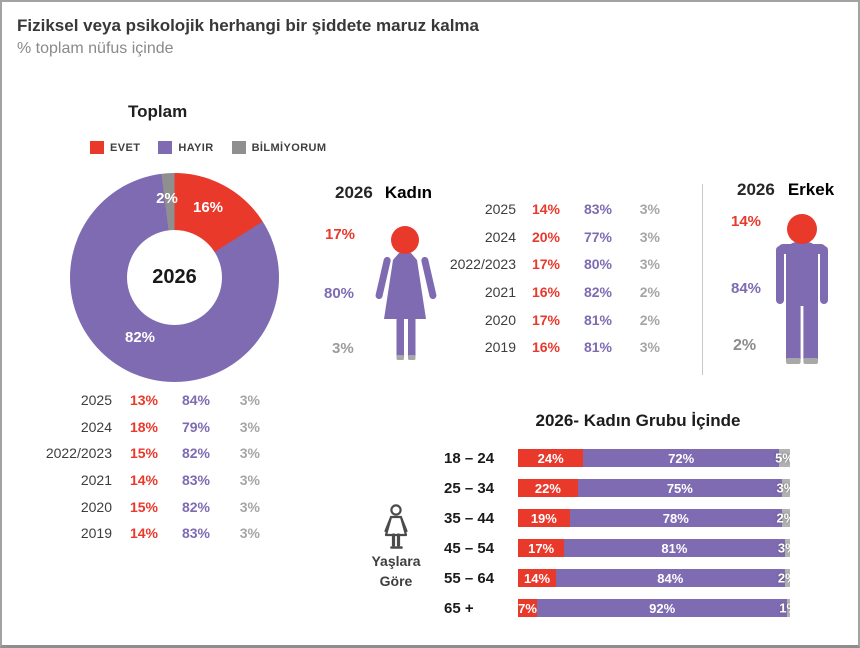 This screenshot has height=648, width=860. I want to click on age-label: 65 +, so click(459, 608).